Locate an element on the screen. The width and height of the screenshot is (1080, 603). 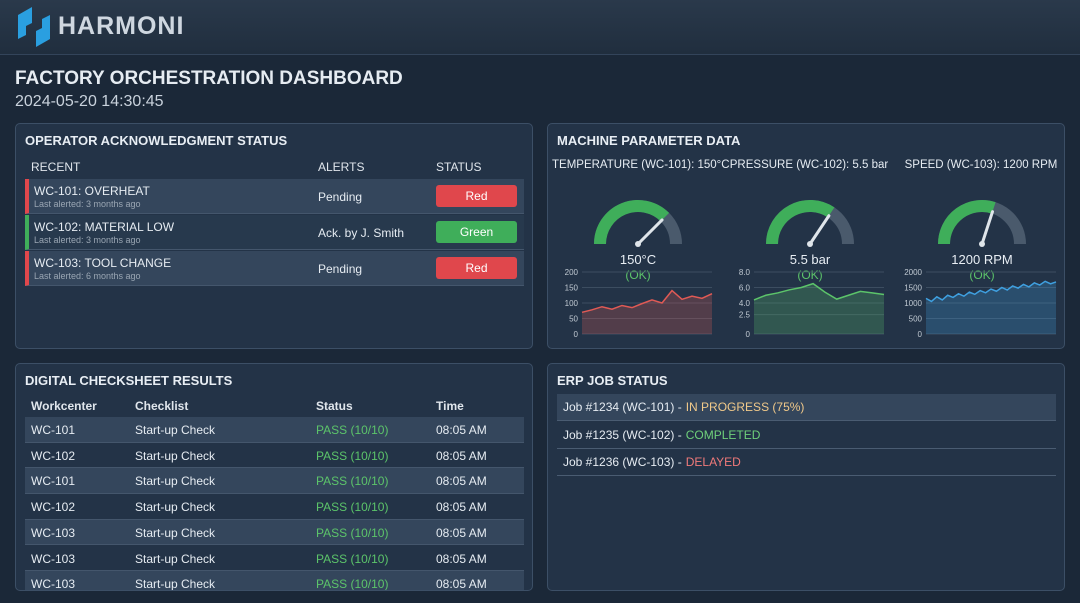
job-name: Job #1236 (WC-103) - is located at coordinates (622, 462).